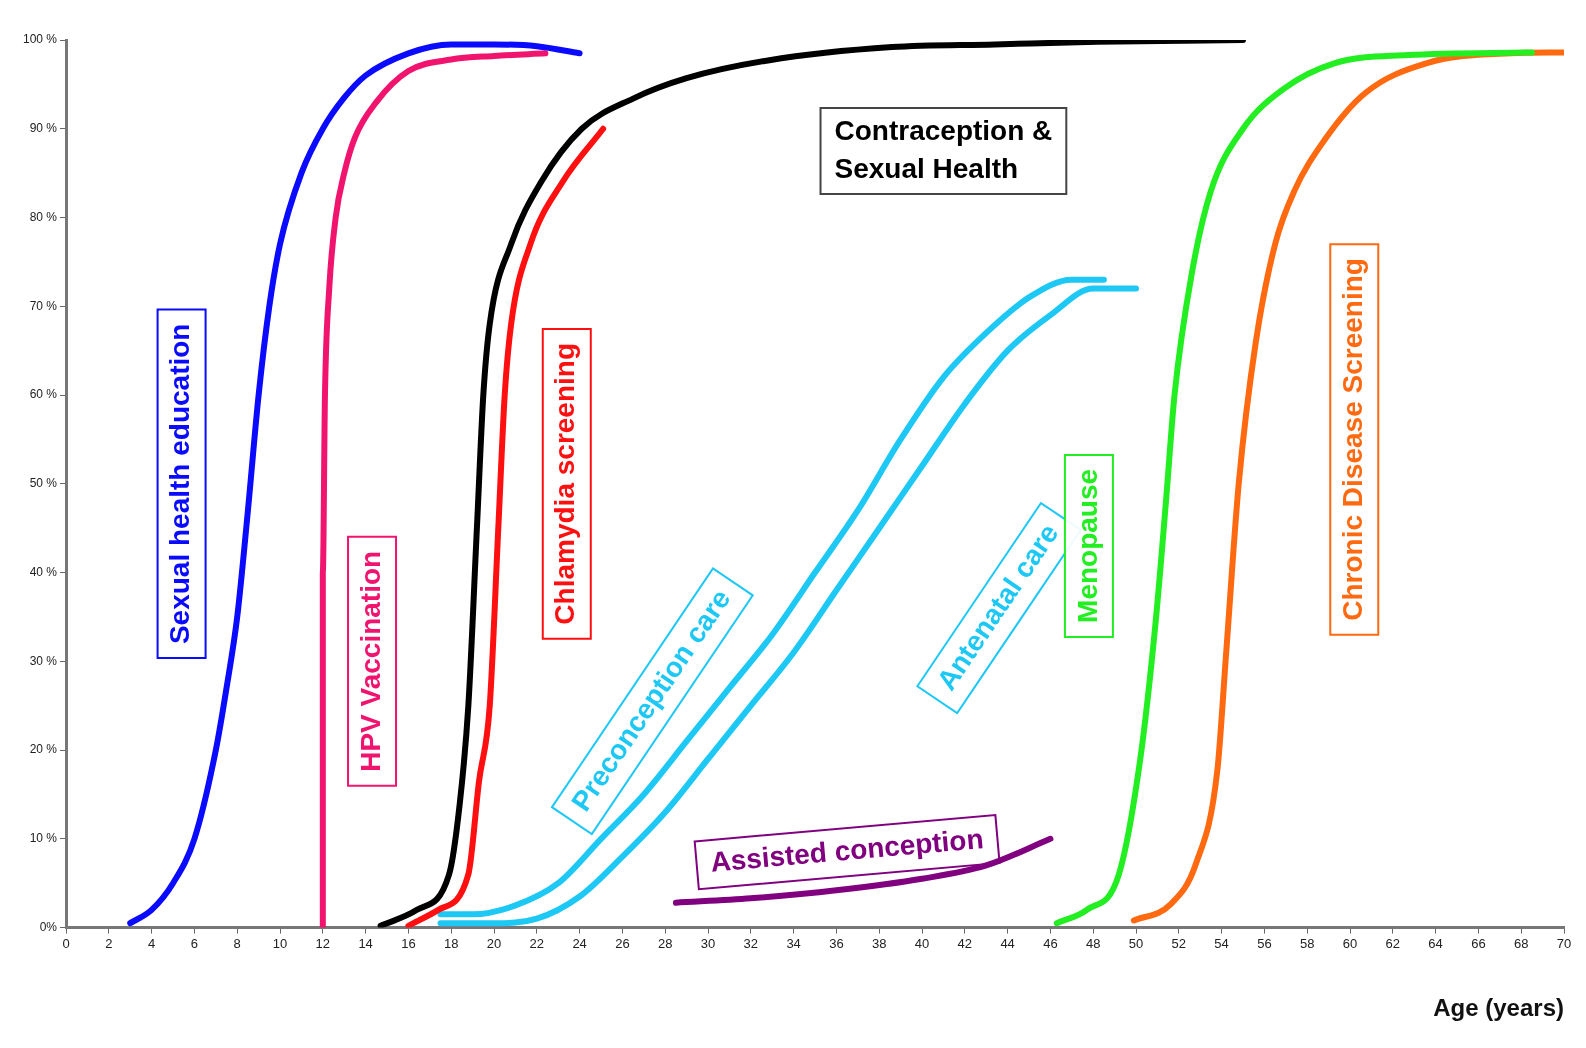 This screenshot has width=1586, height=1048. Describe the element at coordinates (1498, 1008) in the screenshot. I see `x-axis-title: Age (years)` at that location.